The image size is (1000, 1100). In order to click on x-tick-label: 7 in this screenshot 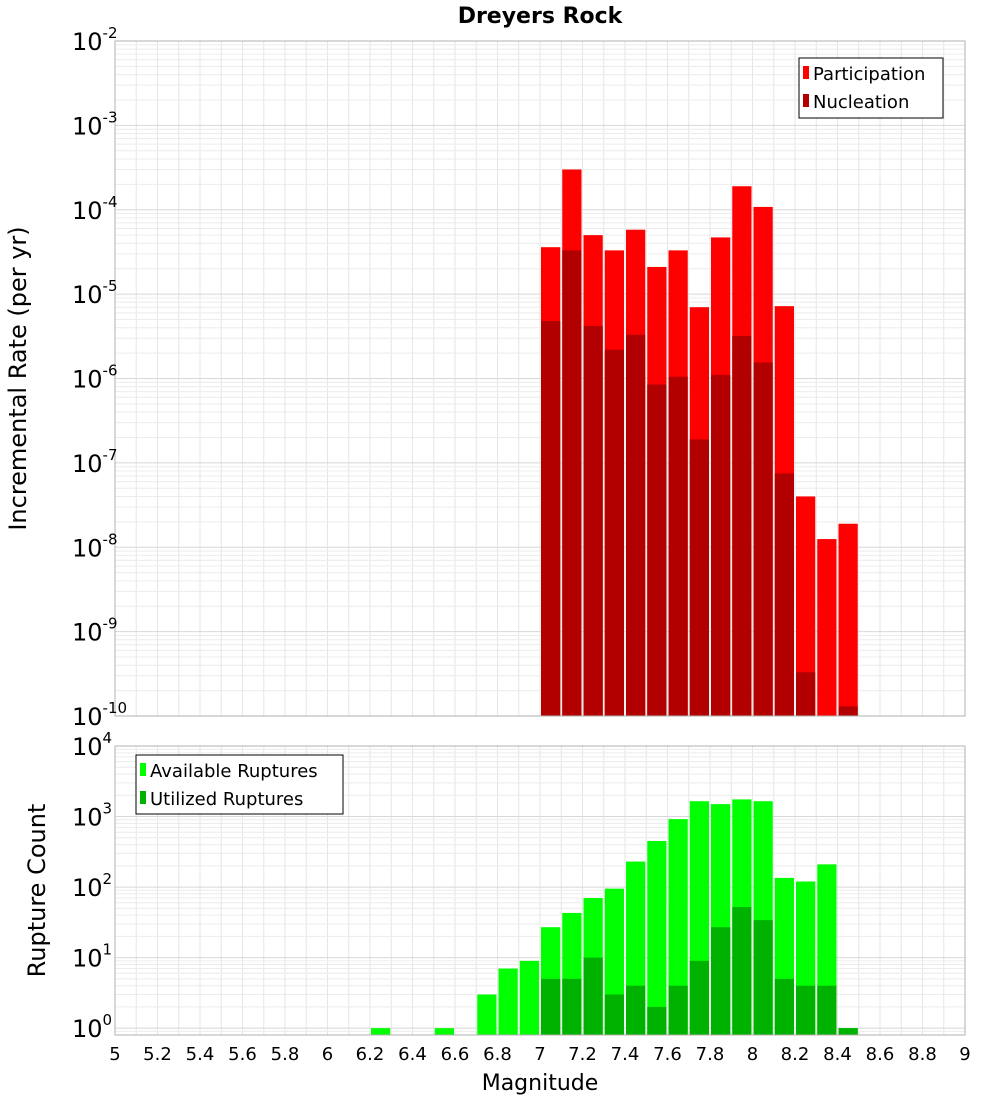, I will do `click(539, 1054)`.